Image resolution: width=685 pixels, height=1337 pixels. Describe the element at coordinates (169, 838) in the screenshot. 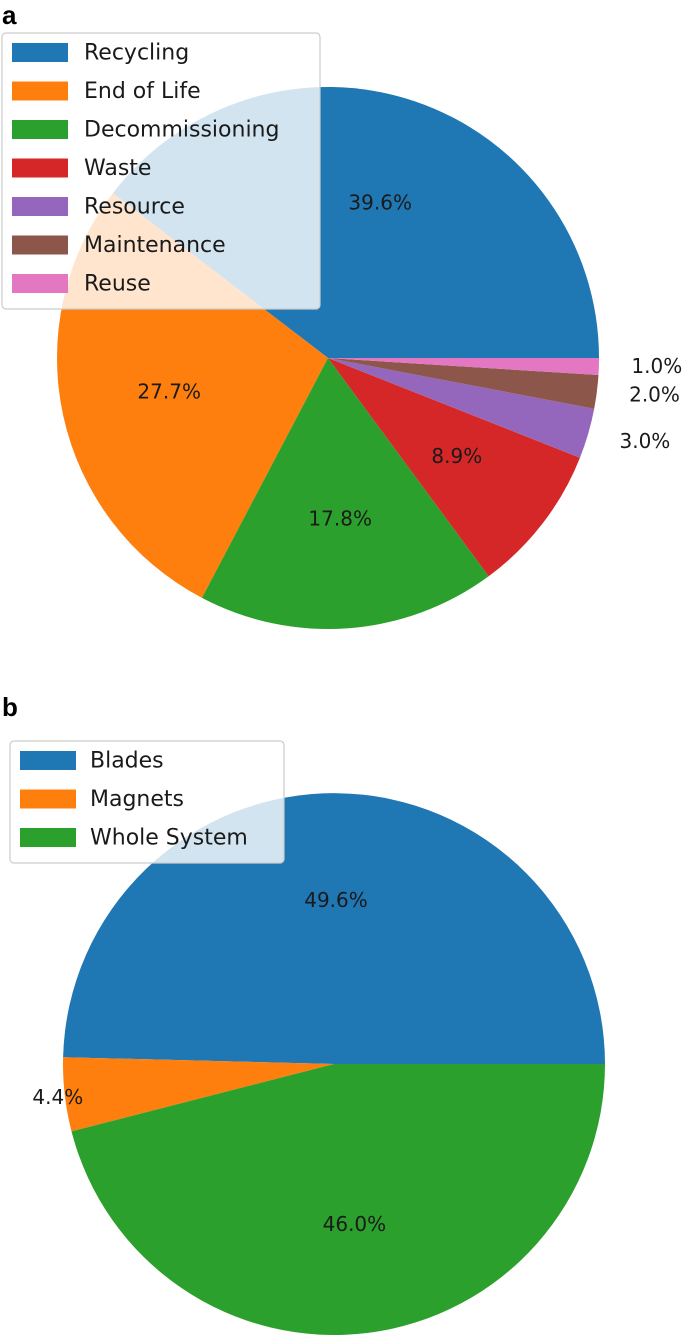

I see `legend-label-whole-system: Whole System` at that location.